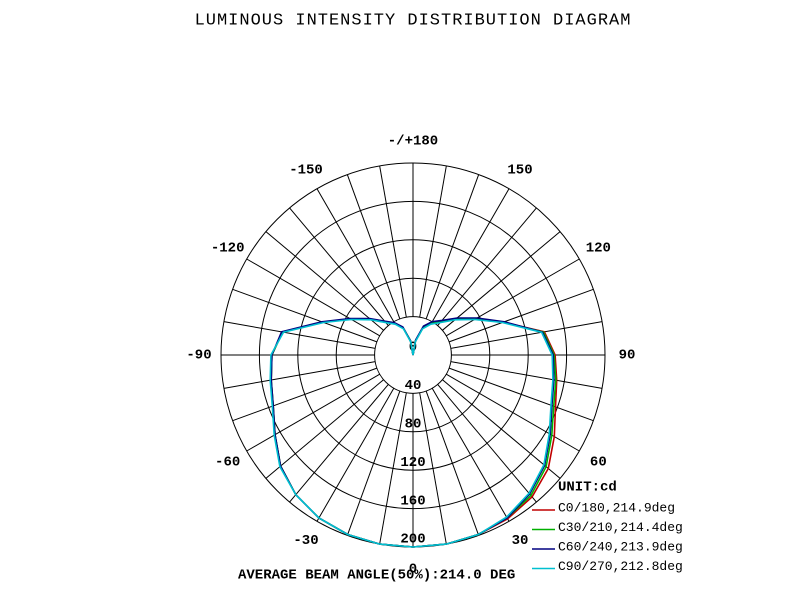 The image size is (800, 600). I want to click on footer: AVERAGE BEAM ANGLE(50%):214.0 DEG, so click(376, 576).